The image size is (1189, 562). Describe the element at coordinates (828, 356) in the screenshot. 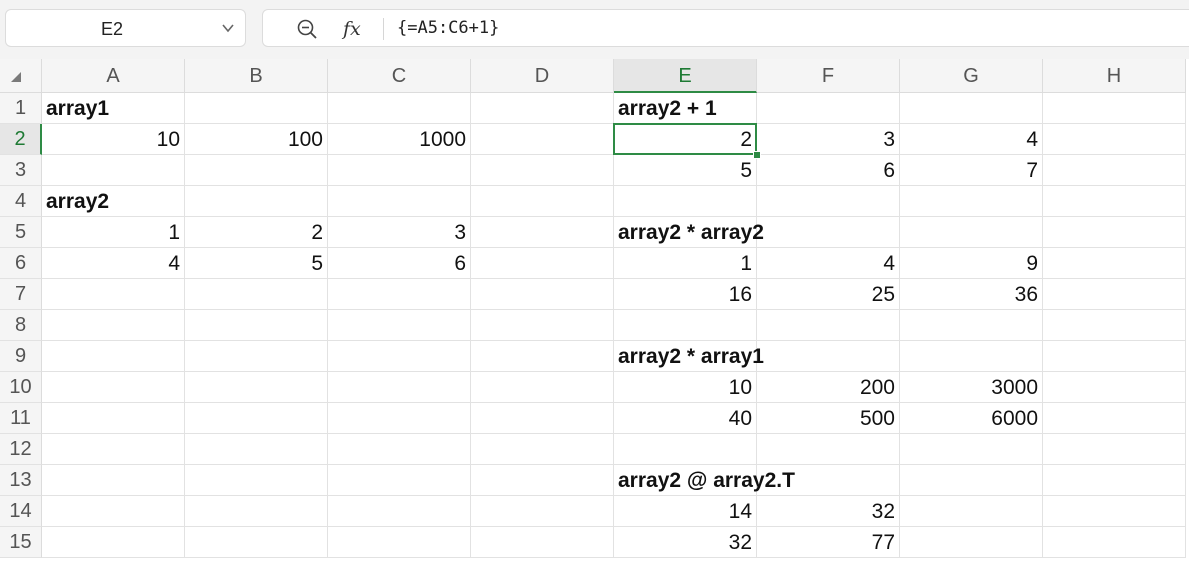

I see `cell-f9` at that location.